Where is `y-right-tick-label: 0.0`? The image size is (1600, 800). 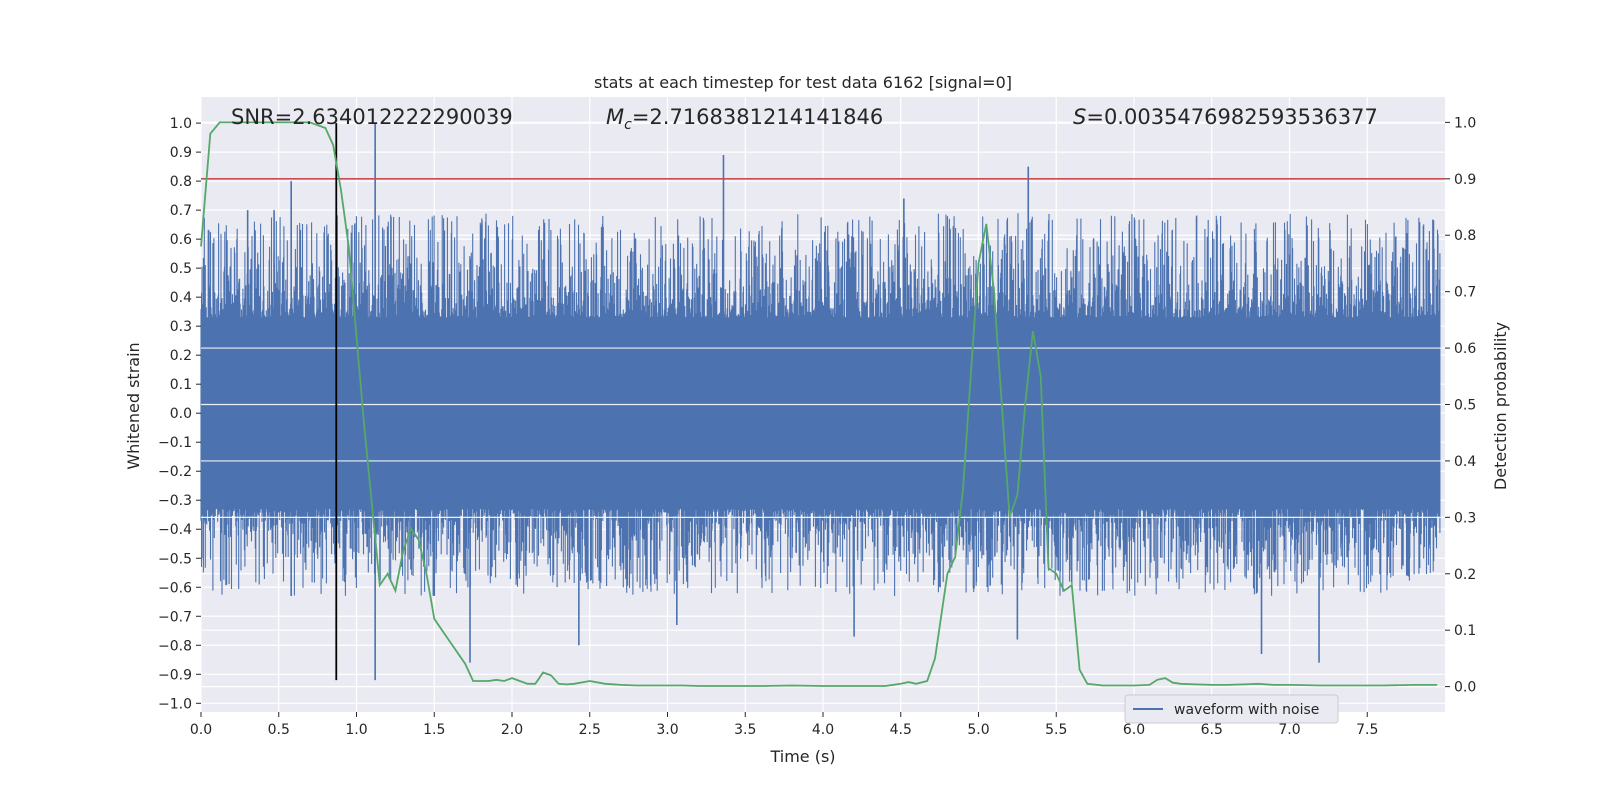
y-right-tick-label: 0.0 is located at coordinates (1465, 688).